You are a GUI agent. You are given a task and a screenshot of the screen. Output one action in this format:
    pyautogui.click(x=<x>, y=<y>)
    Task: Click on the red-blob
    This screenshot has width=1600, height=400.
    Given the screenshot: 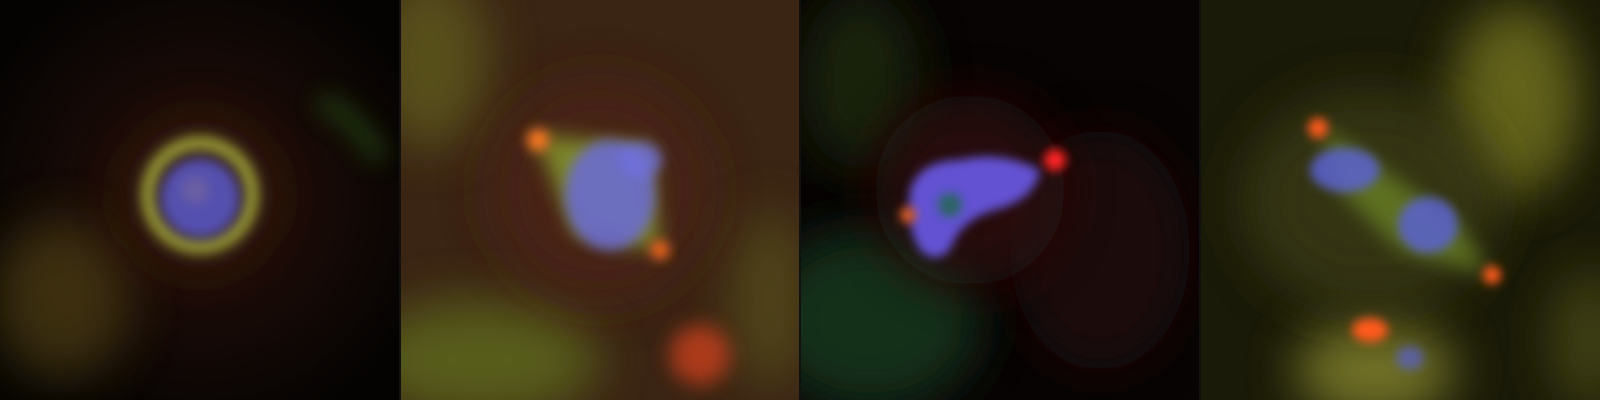 What is the action you would take?
    pyautogui.click(x=700, y=355)
    